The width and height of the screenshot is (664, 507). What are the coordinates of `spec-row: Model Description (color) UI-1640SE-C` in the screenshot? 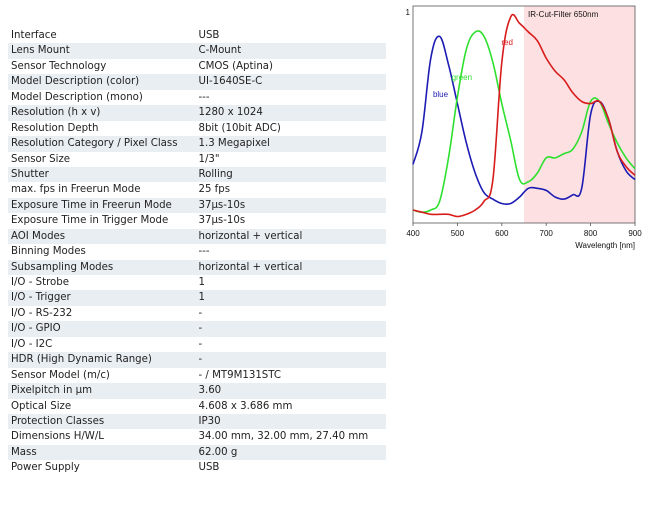 It's located at (197, 82).